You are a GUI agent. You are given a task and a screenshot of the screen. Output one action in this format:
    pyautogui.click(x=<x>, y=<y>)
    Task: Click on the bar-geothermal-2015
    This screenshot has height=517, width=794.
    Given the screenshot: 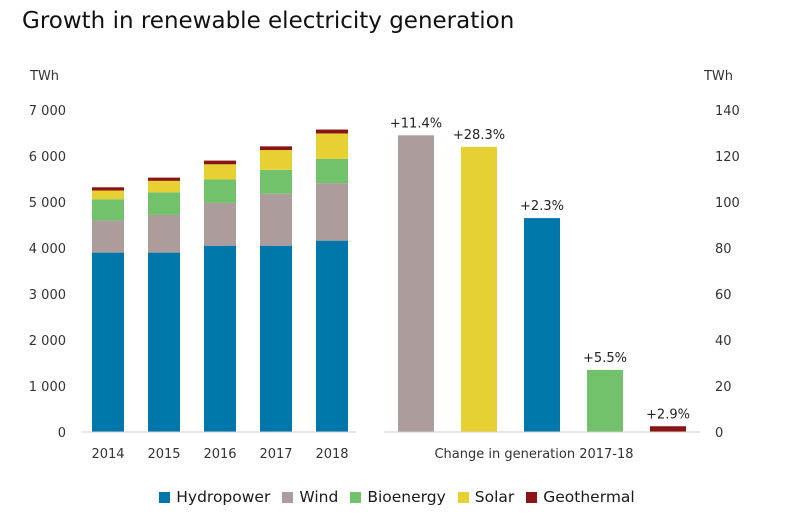 What is the action you would take?
    pyautogui.click(x=164, y=179)
    